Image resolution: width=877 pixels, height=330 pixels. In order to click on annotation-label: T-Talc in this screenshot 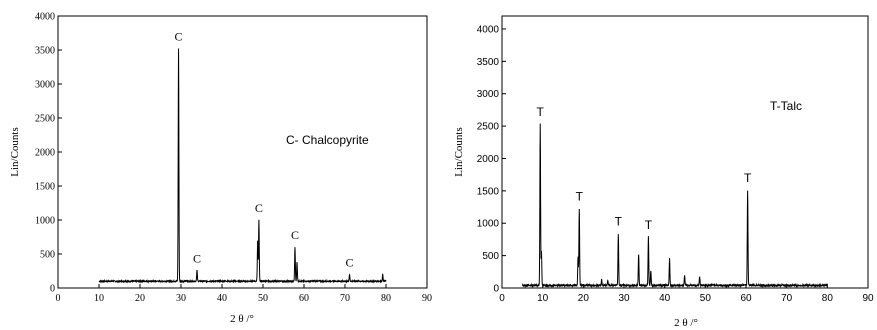, I will do `click(786, 106)`.